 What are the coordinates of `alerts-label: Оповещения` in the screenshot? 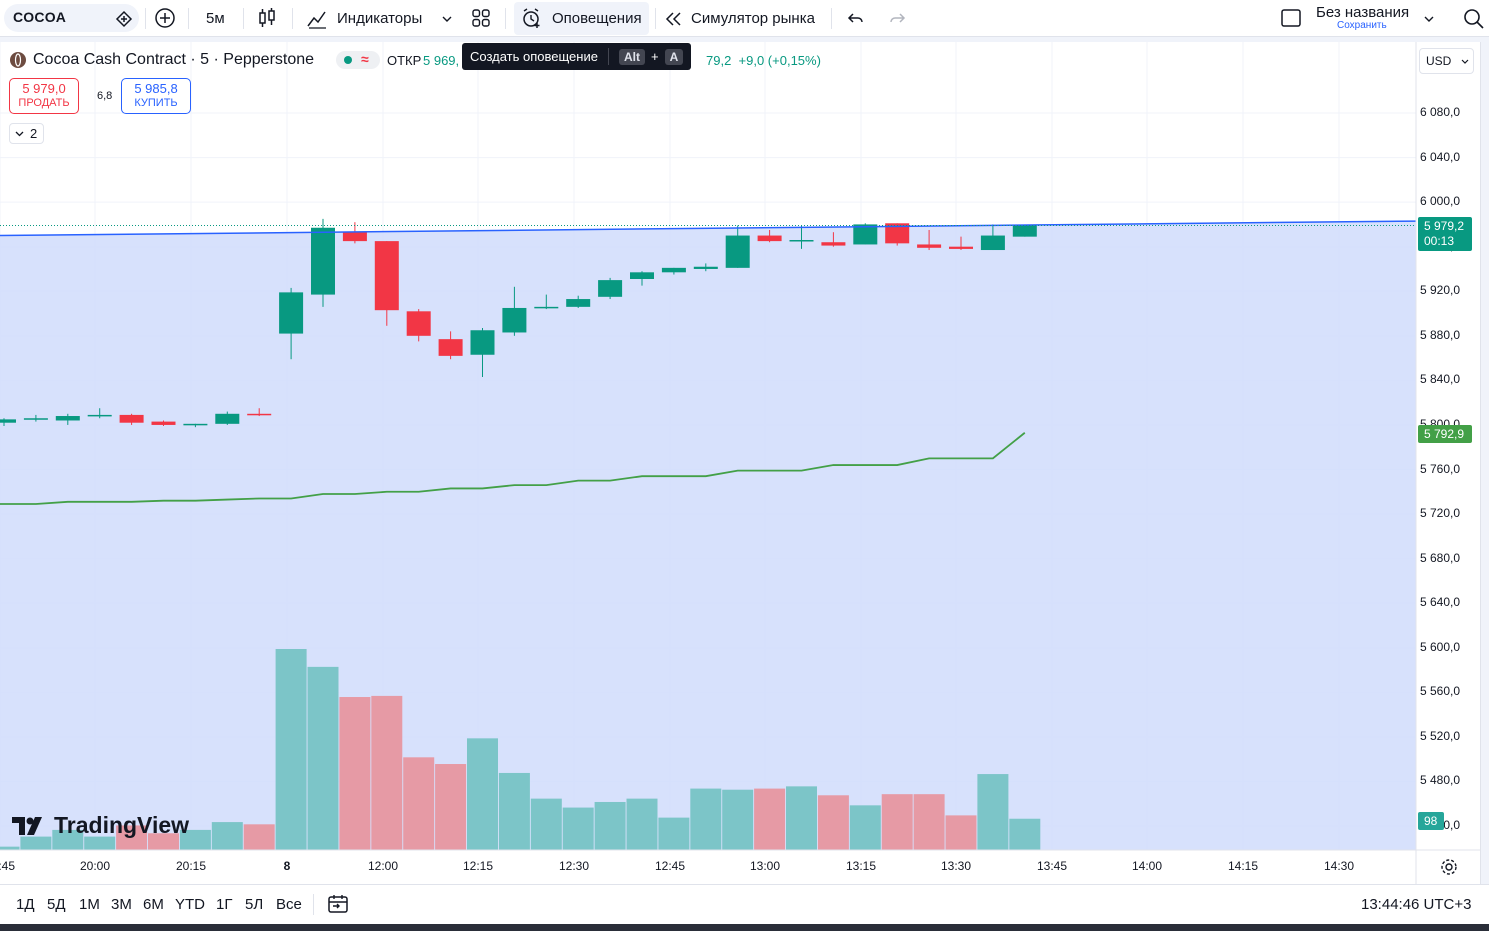 It's located at (597, 18).